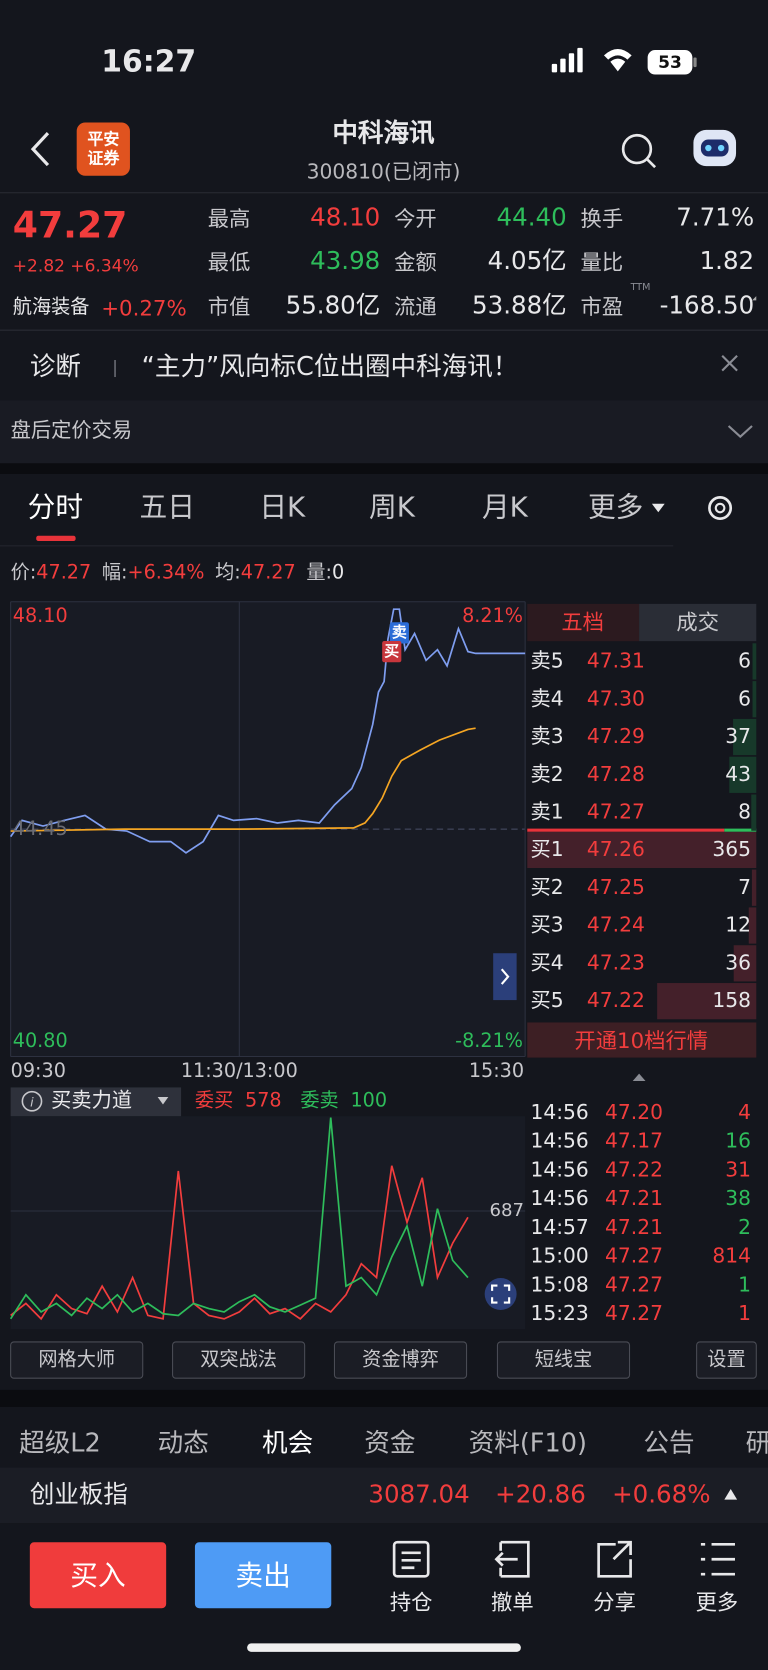 This screenshot has height=1670, width=768. Describe the element at coordinates (640, 288) in the screenshot. I see `stat-superscript: TTM` at that location.